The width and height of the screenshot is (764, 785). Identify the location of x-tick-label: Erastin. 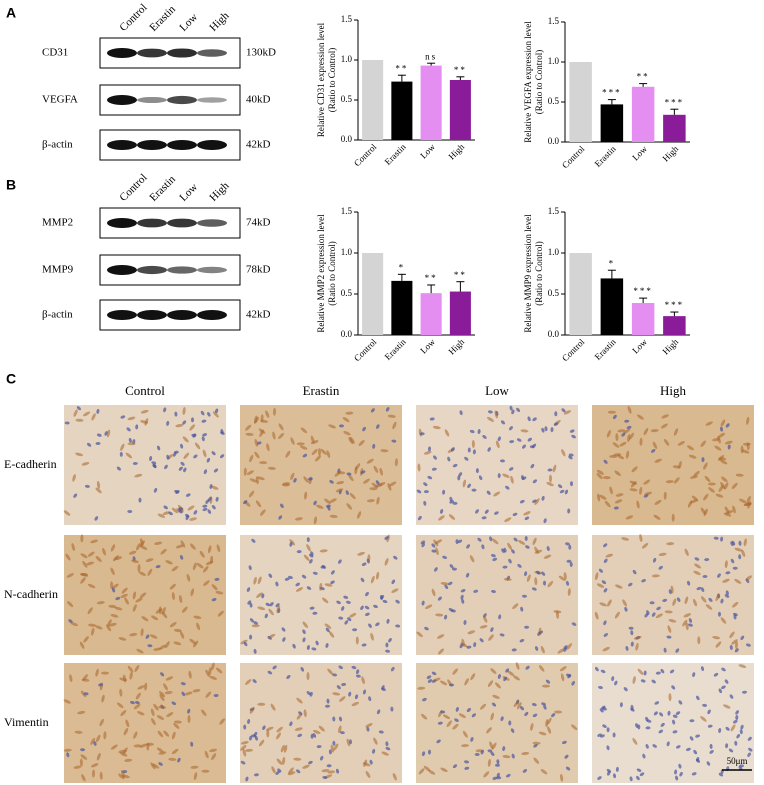
(395, 348).